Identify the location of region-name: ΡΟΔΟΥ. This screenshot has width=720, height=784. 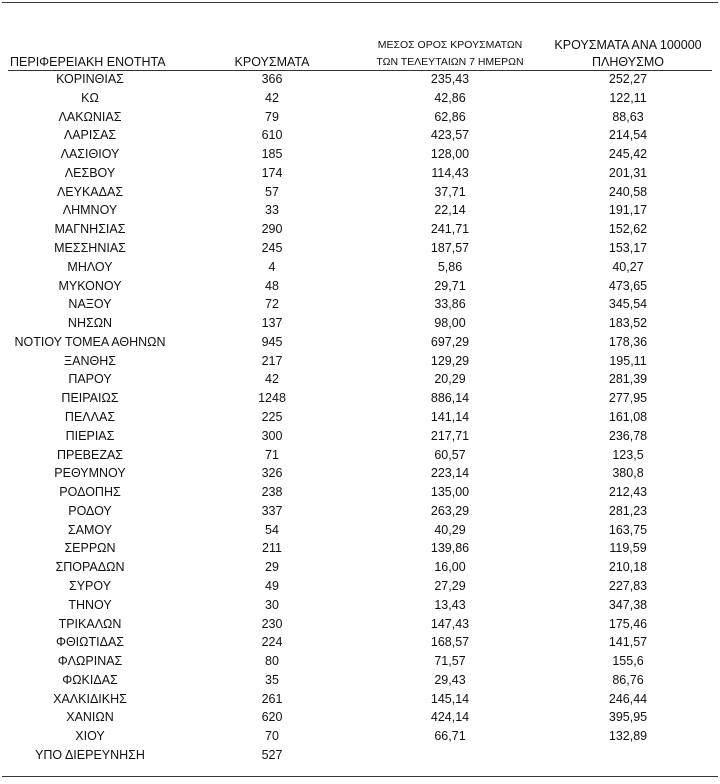
(90, 510).